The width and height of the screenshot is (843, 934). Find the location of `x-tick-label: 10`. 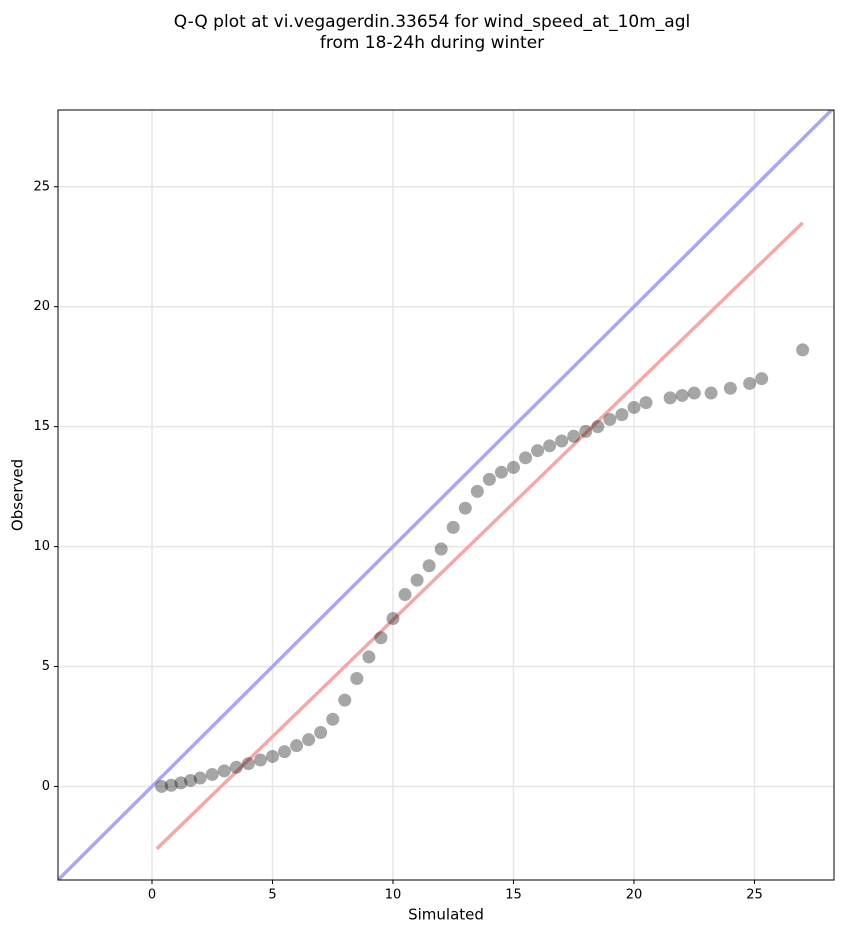

x-tick-label: 10 is located at coordinates (393, 895).